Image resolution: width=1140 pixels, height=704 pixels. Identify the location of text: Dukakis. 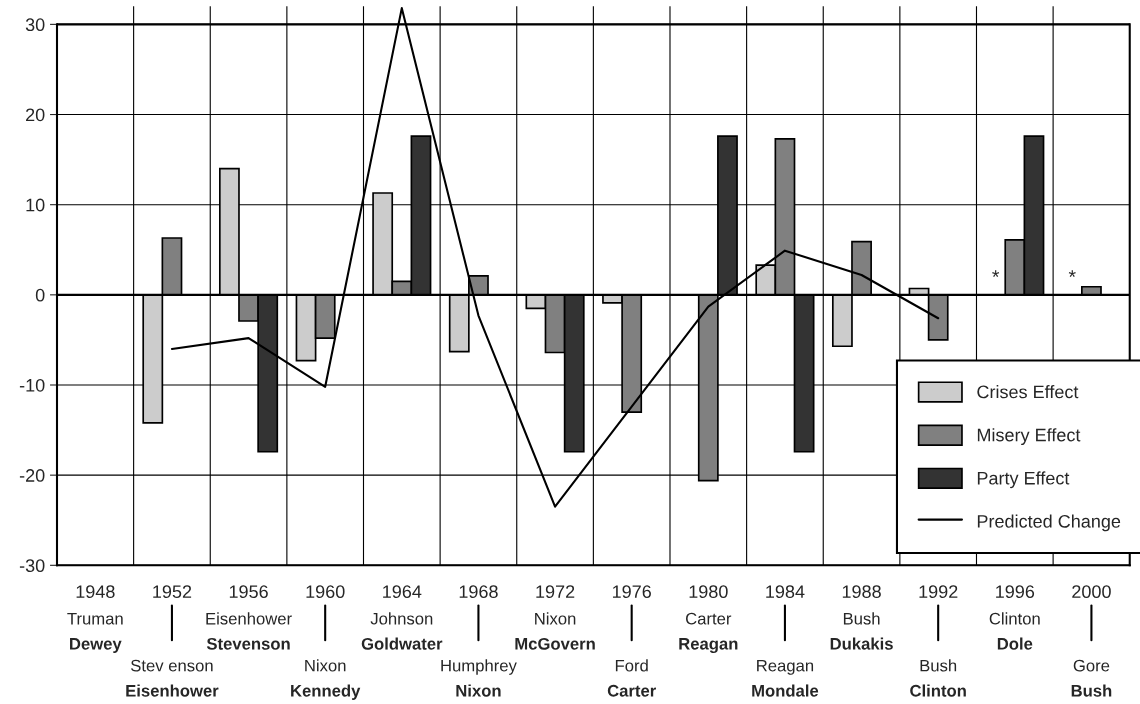
(861, 643).